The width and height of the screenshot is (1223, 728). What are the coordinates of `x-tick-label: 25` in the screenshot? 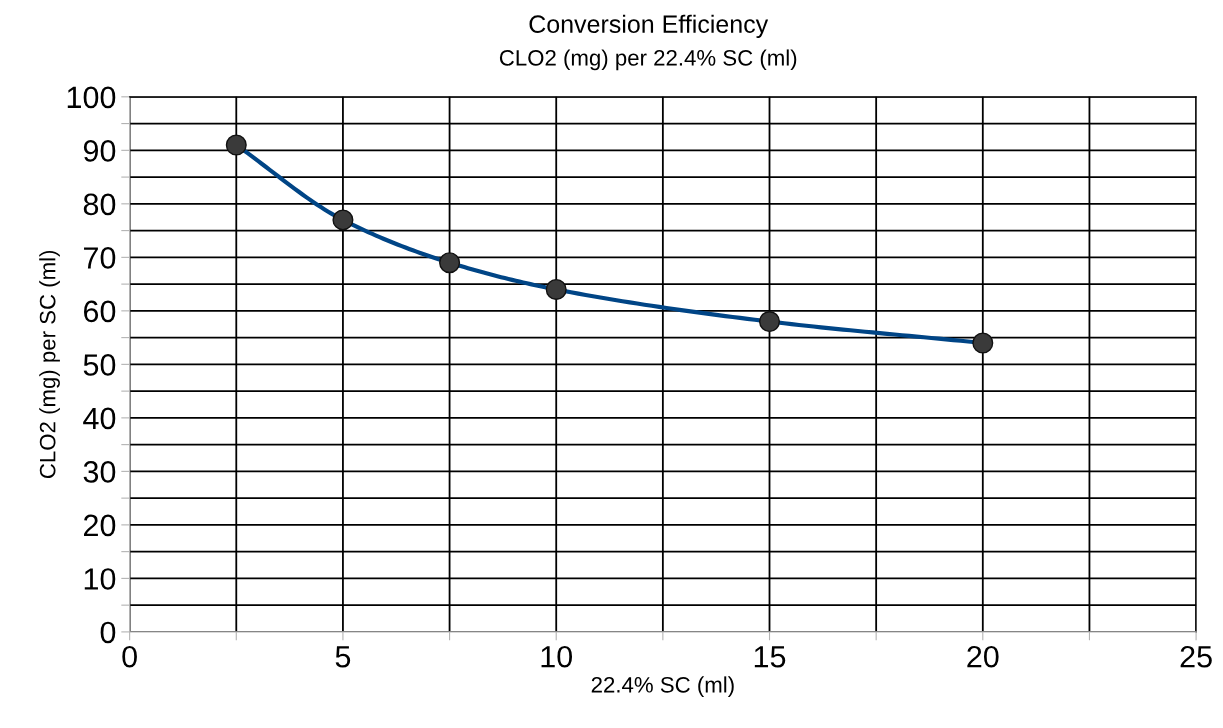 It's located at (1196, 656).